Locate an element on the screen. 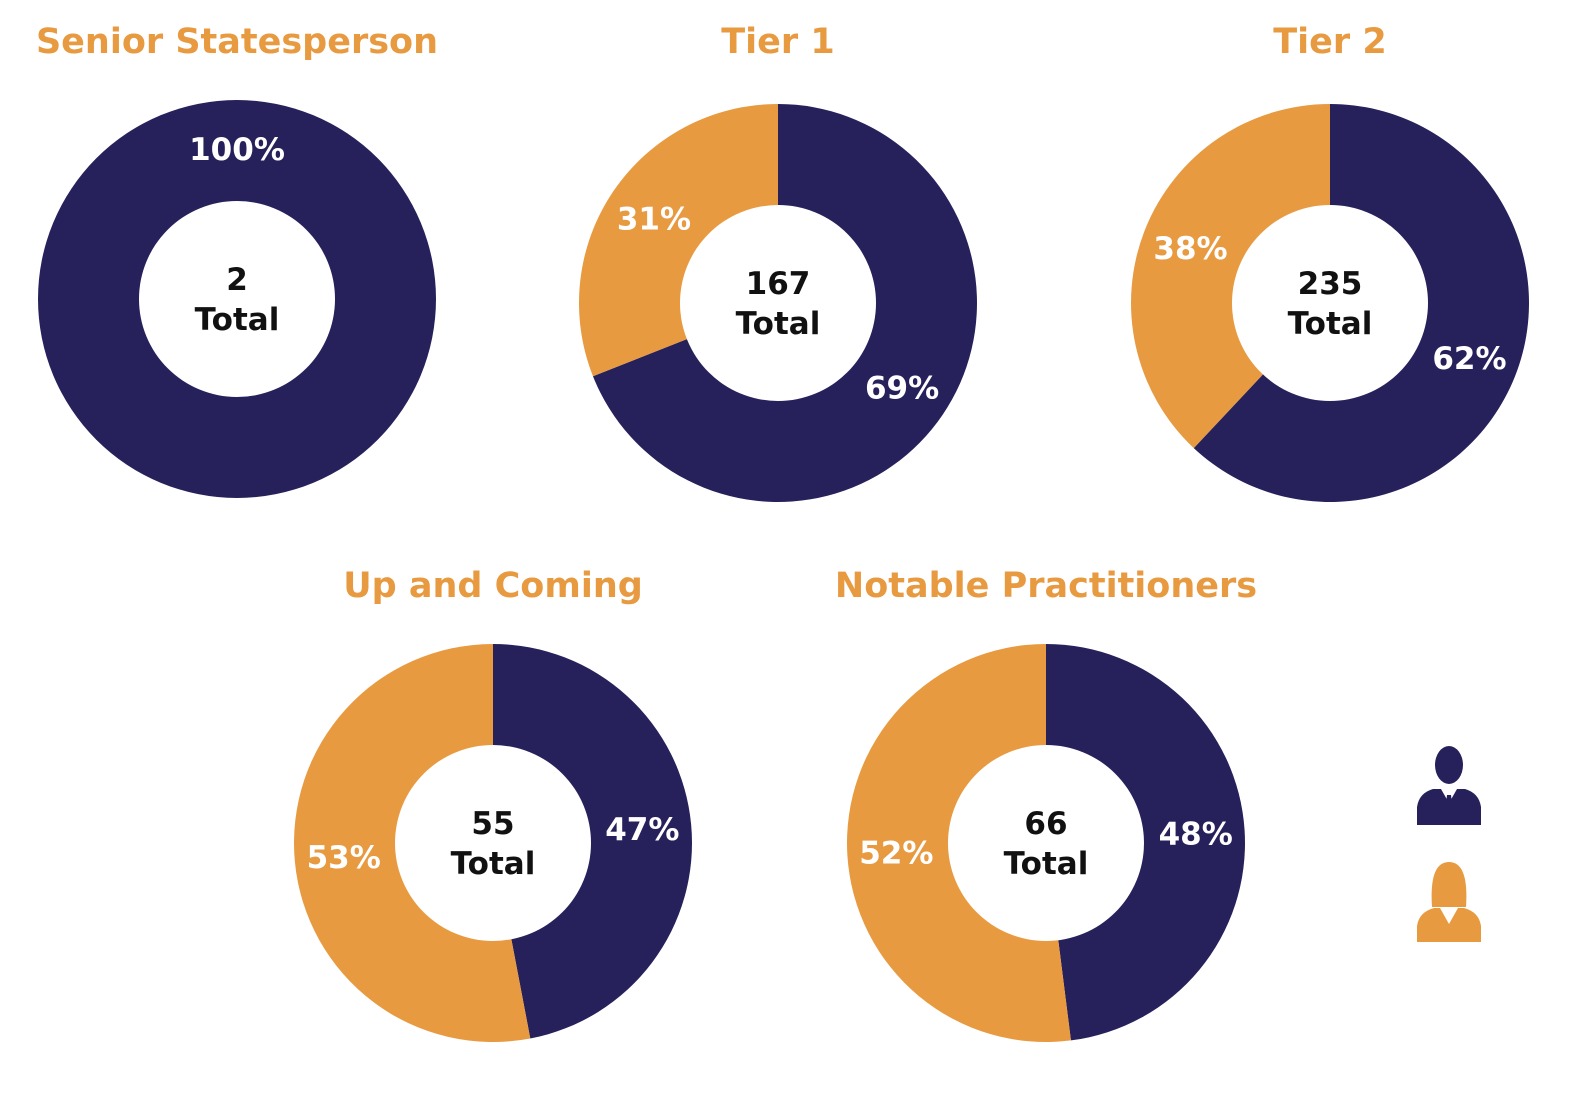 This screenshot has height=1098, width=1584. female-percent-label: 53% is located at coordinates (344, 858).